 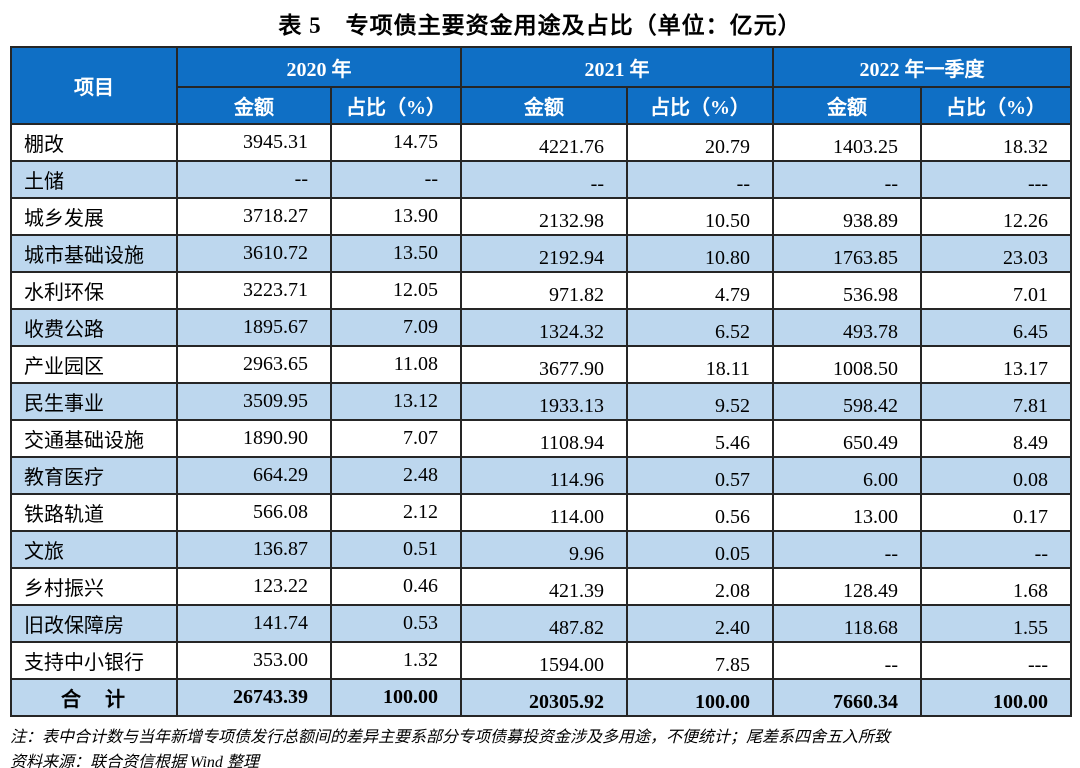 What do you see at coordinates (396, 142) in the screenshot?
I see `cell-2020-share: 14.75` at bounding box center [396, 142].